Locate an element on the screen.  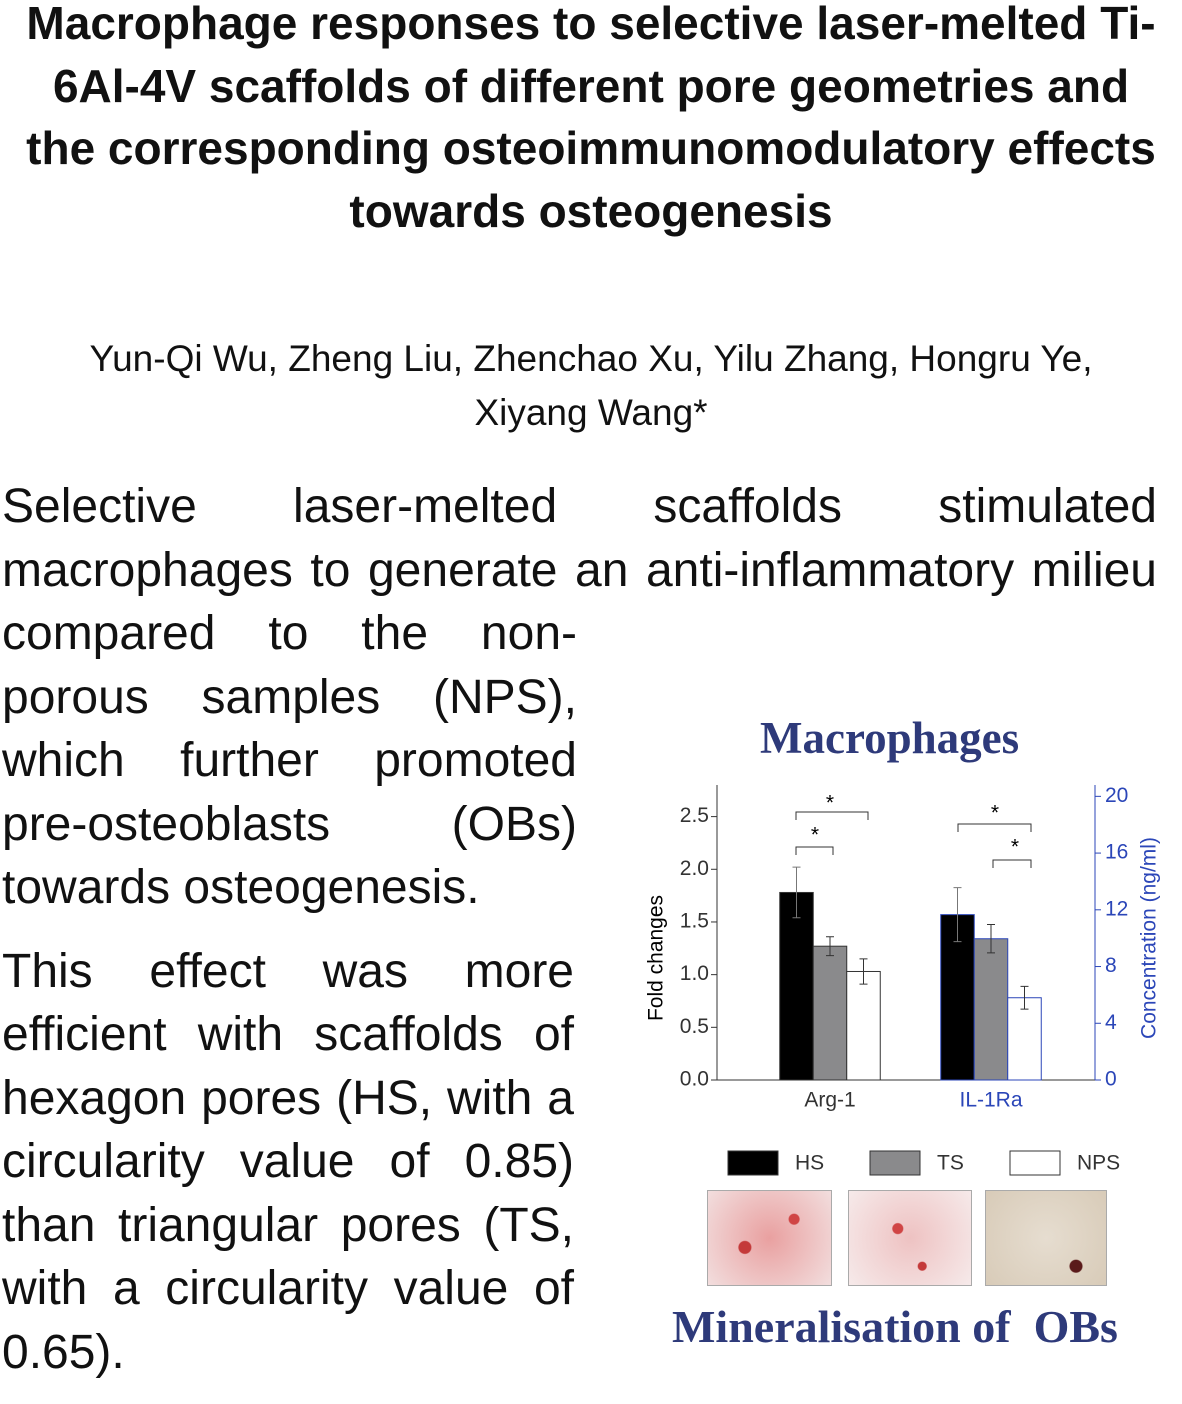
y-tick-label: 12 is located at coordinates (1116, 908).